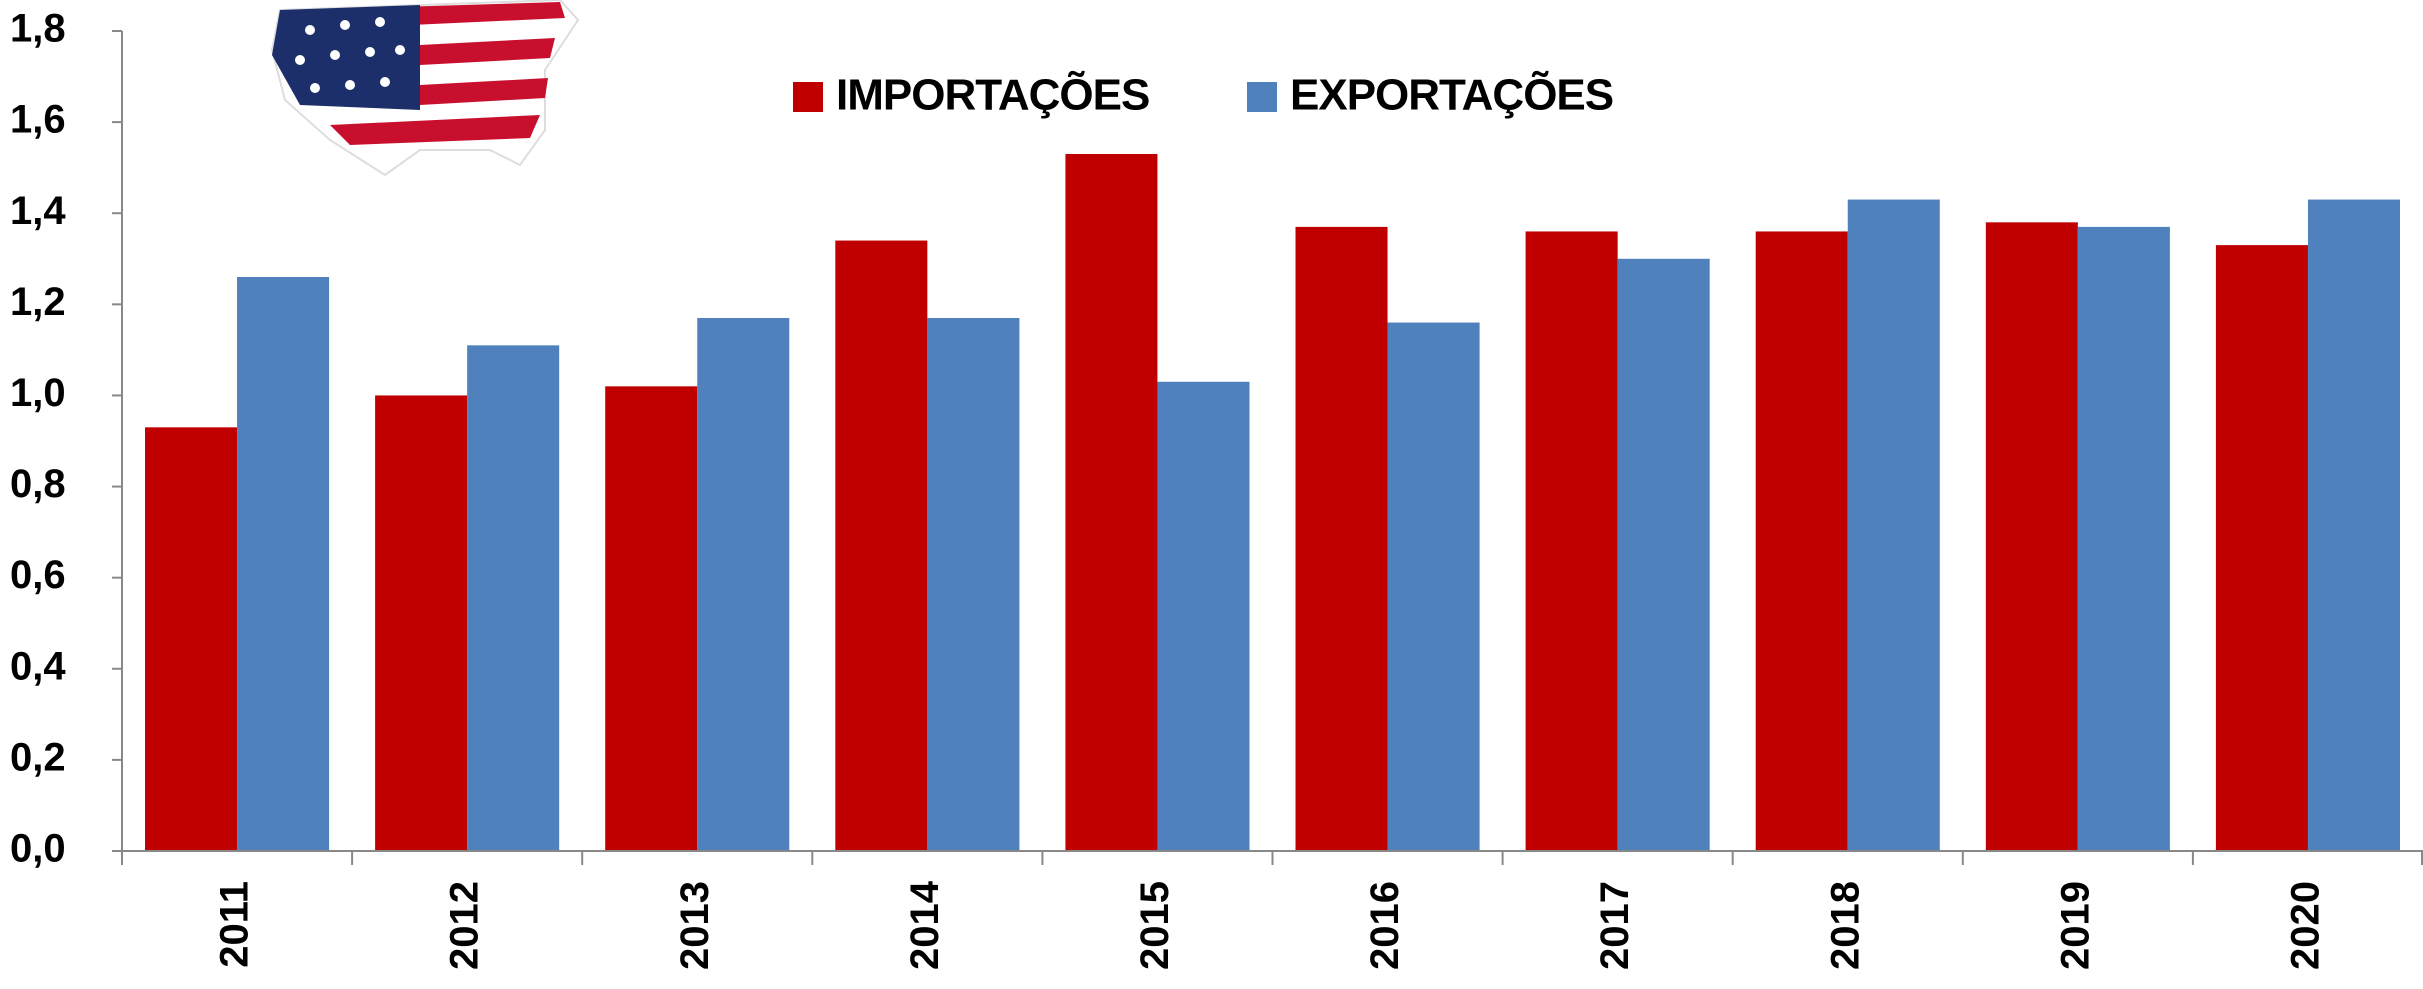  What do you see at coordinates (695, 925) in the screenshot?
I see `x-tick-label: 2013` at bounding box center [695, 925].